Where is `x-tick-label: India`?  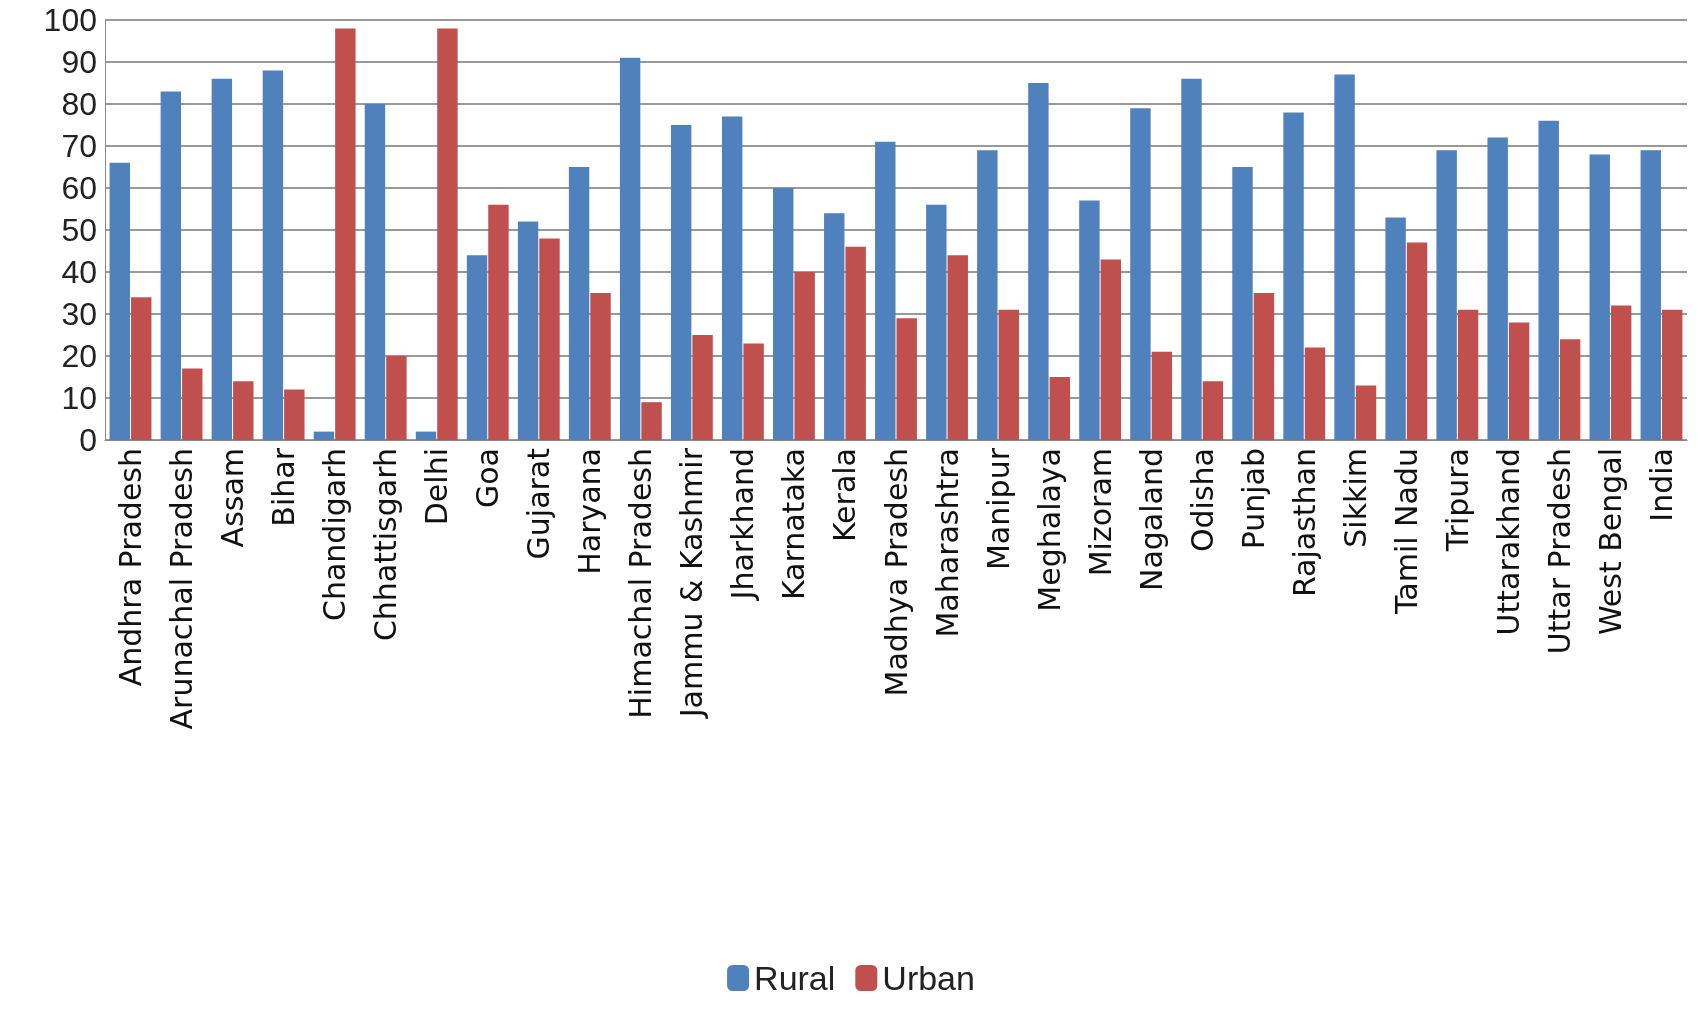 x-tick-label: India is located at coordinates (1661, 485).